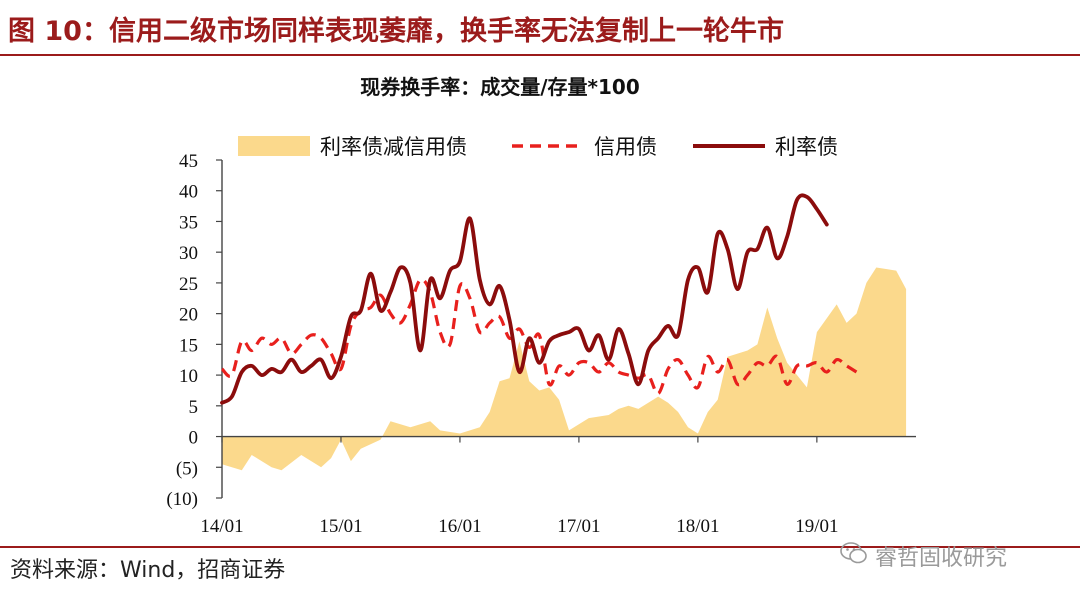 This screenshot has height=603, width=1080. Describe the element at coordinates (188, 161) in the screenshot. I see `y-tick-label: 45` at that location.